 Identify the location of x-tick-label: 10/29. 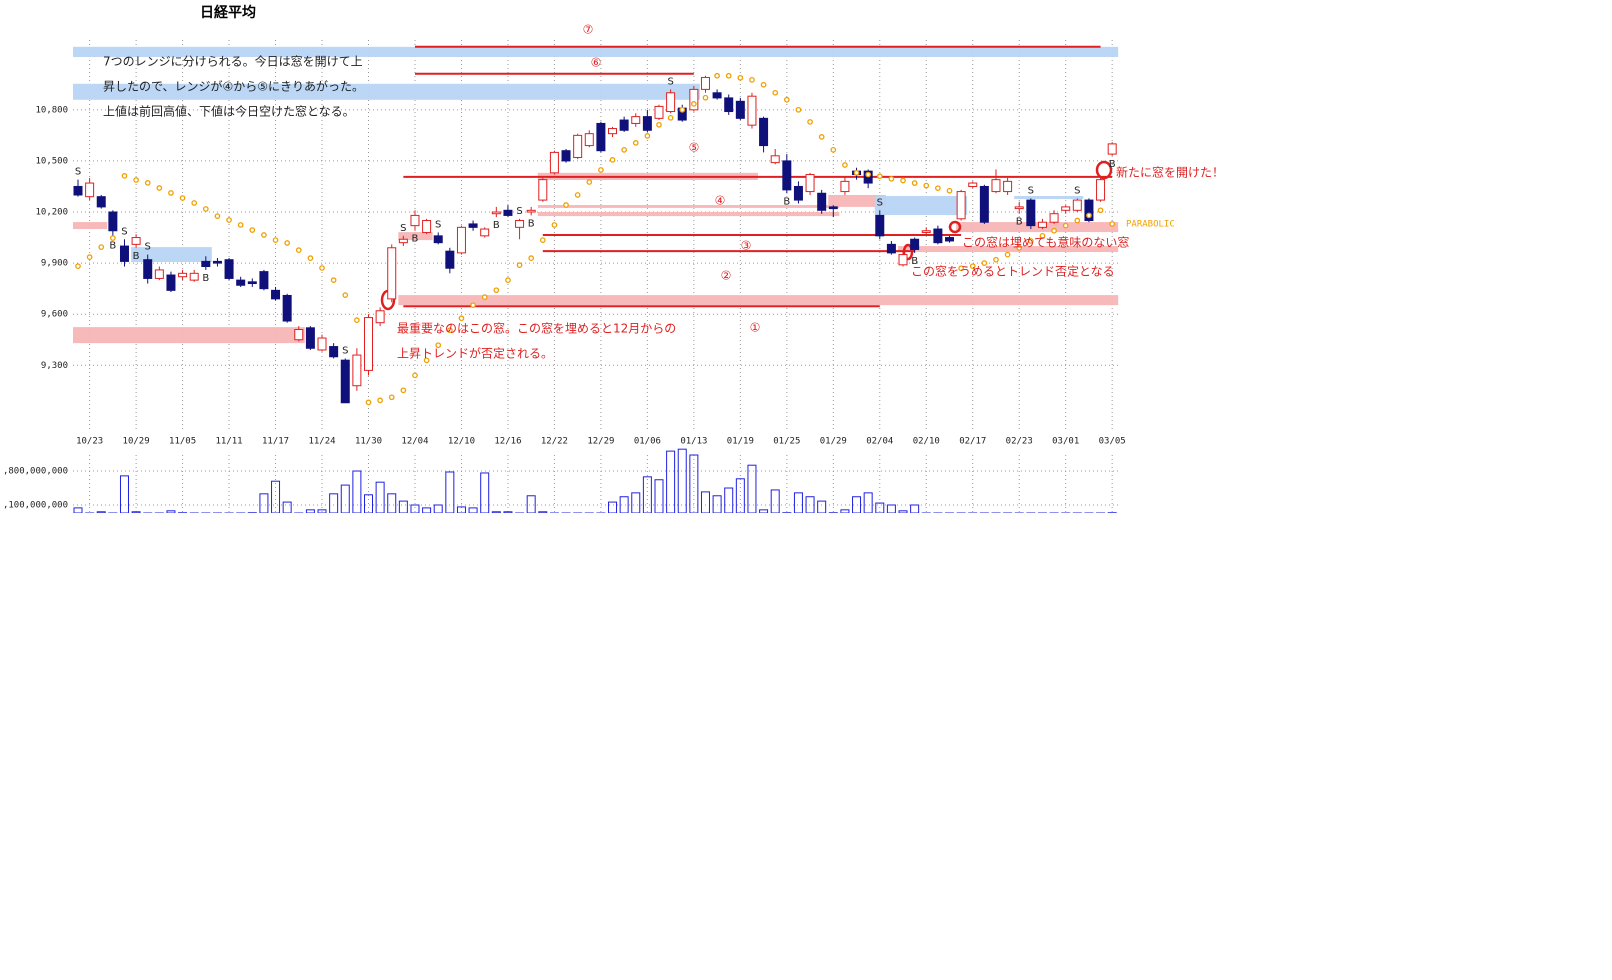
(136, 442).